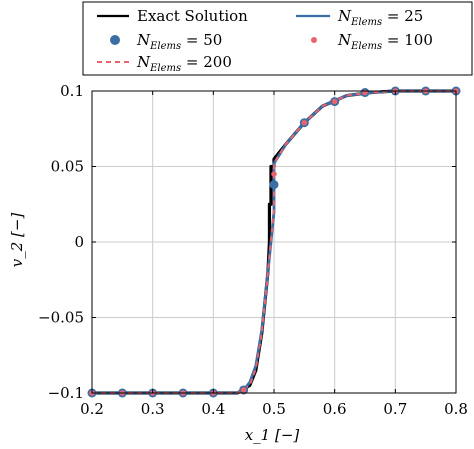  Describe the element at coordinates (274, 185) in the screenshot. I see `series-n50-point` at that location.